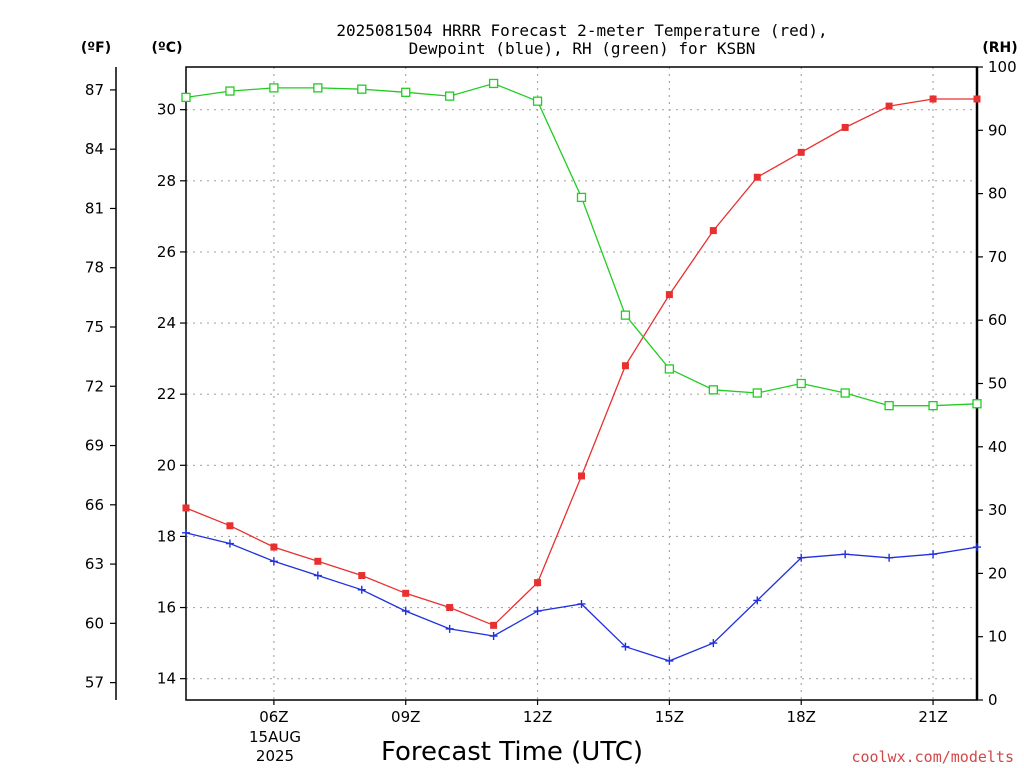 This screenshot has height=768, width=1024. I want to click on series-dewpoint, so click(581, 596).